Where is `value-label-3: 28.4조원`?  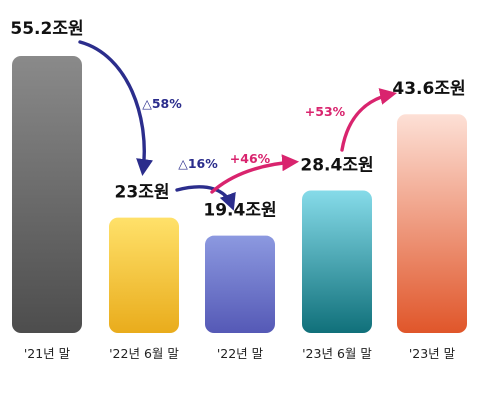
value-label-3: 28.4조원 is located at coordinates (336, 165).